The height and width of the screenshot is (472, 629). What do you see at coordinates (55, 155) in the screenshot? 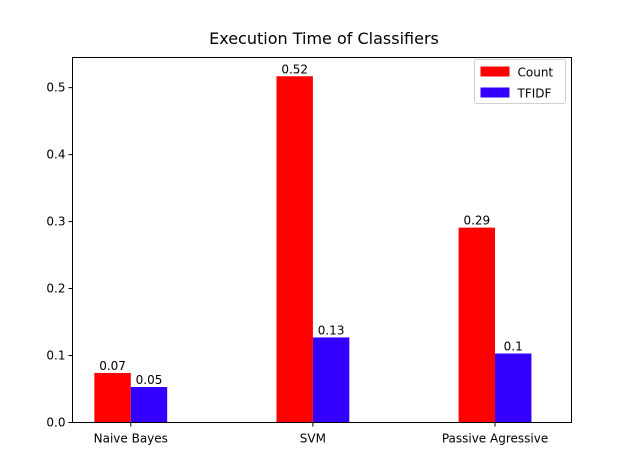
I see `y-tick-label: 0.4` at bounding box center [55, 155].